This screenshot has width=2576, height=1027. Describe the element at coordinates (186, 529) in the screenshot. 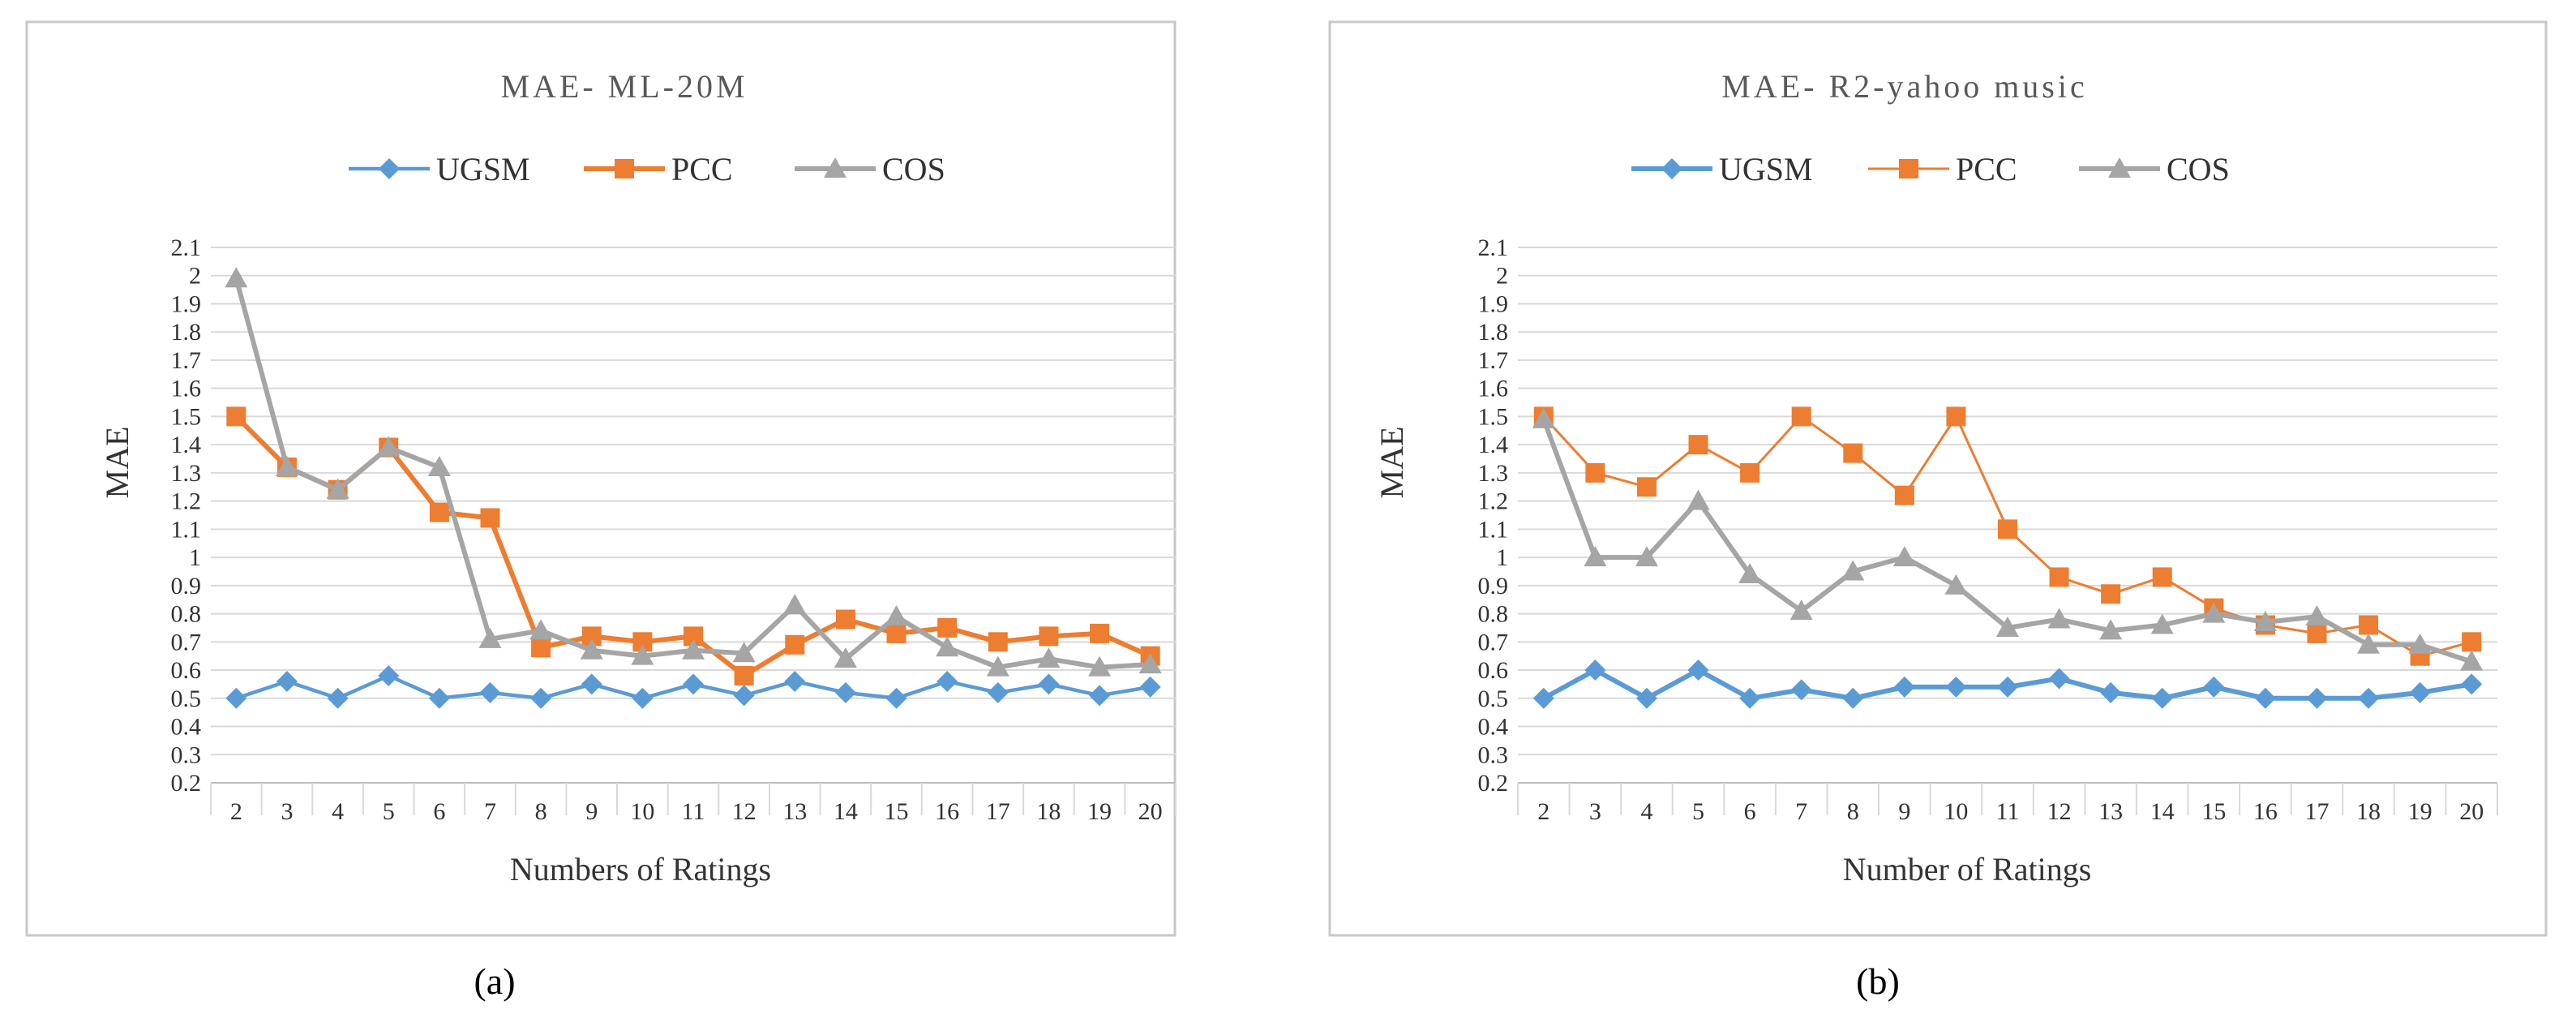

I see `y-tick-label: 1.1` at that location.